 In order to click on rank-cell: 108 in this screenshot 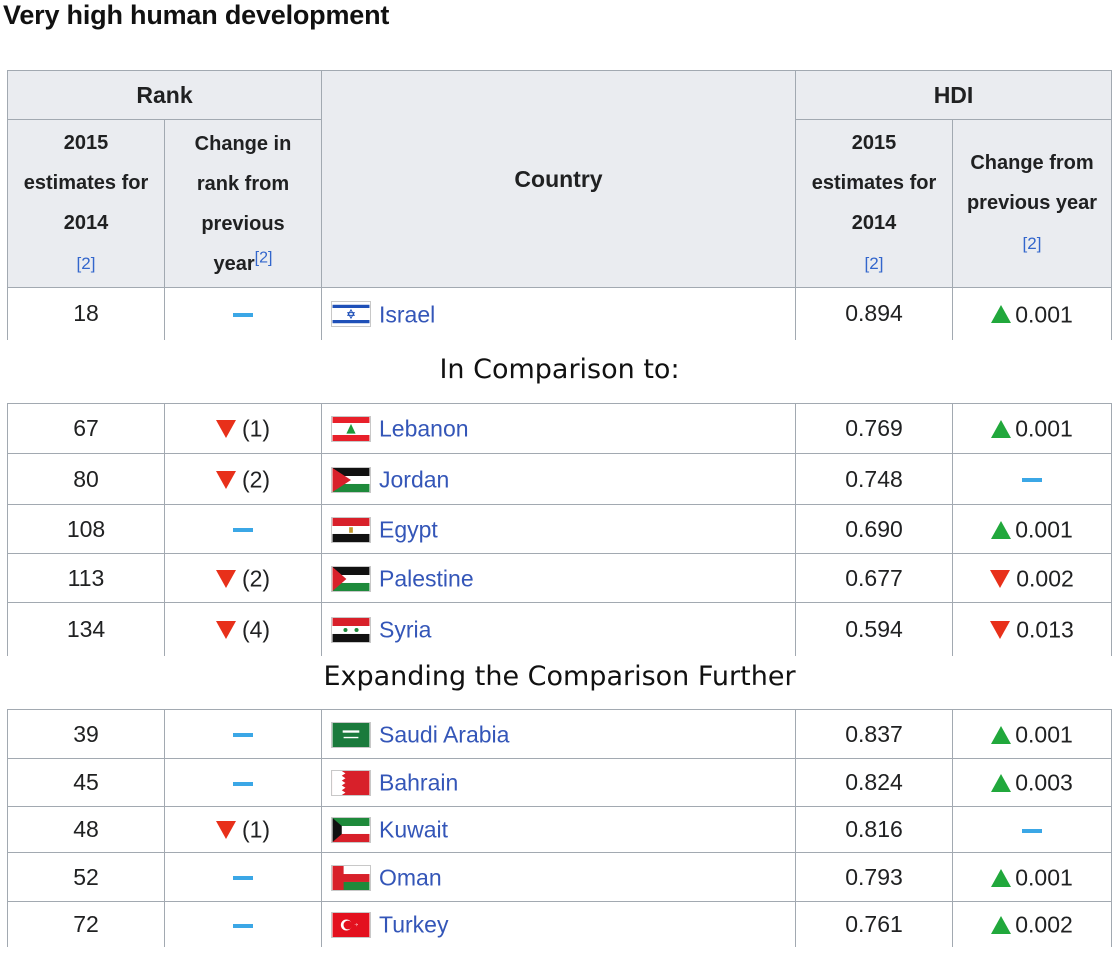, I will do `click(86, 529)`.